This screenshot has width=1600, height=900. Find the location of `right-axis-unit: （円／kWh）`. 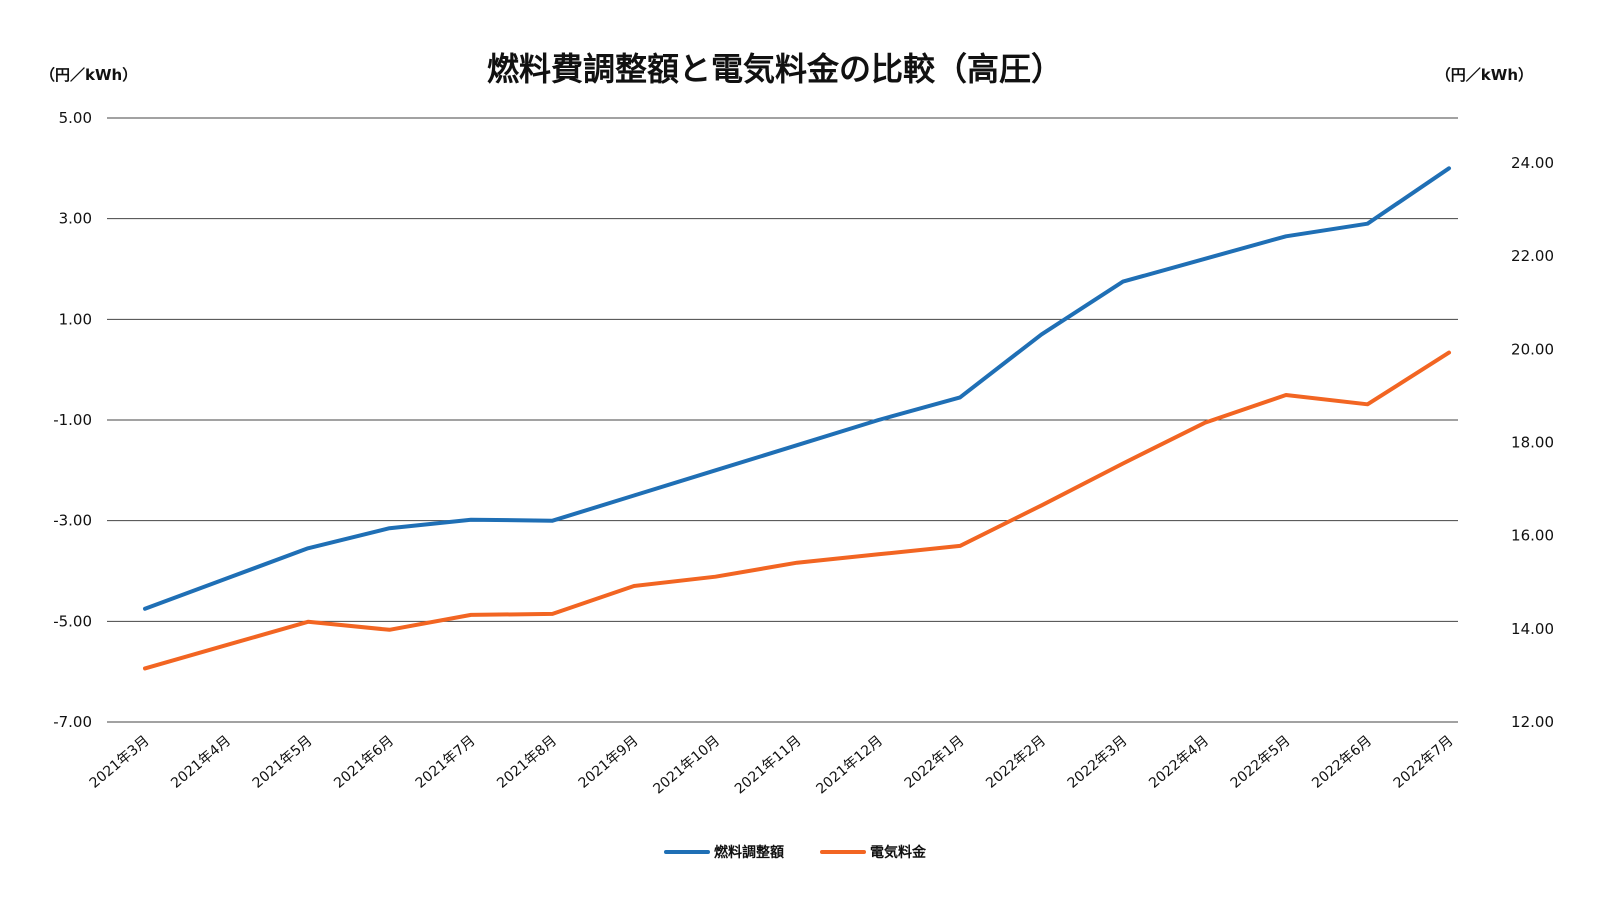

right-axis-unit: （円／kWh） is located at coordinates (1484, 75).